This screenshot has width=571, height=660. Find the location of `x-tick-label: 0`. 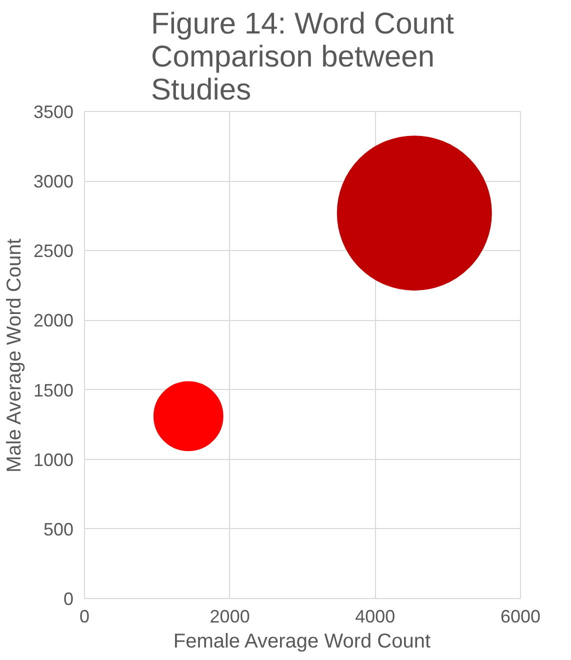

x-tick-label: 0 is located at coordinates (84, 616).